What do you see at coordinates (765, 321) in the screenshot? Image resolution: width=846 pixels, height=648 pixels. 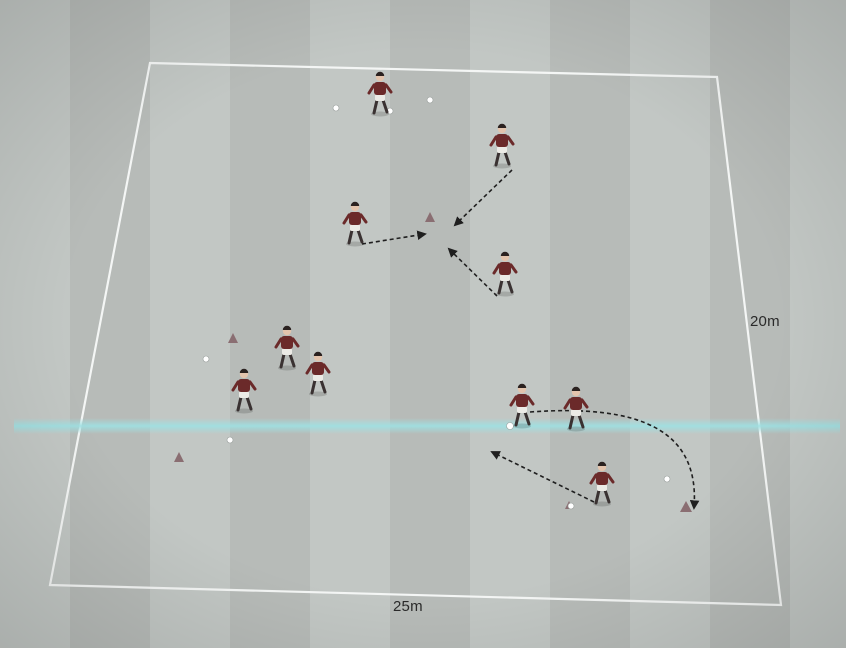 I see `field-length-label: 20m` at bounding box center [765, 321].